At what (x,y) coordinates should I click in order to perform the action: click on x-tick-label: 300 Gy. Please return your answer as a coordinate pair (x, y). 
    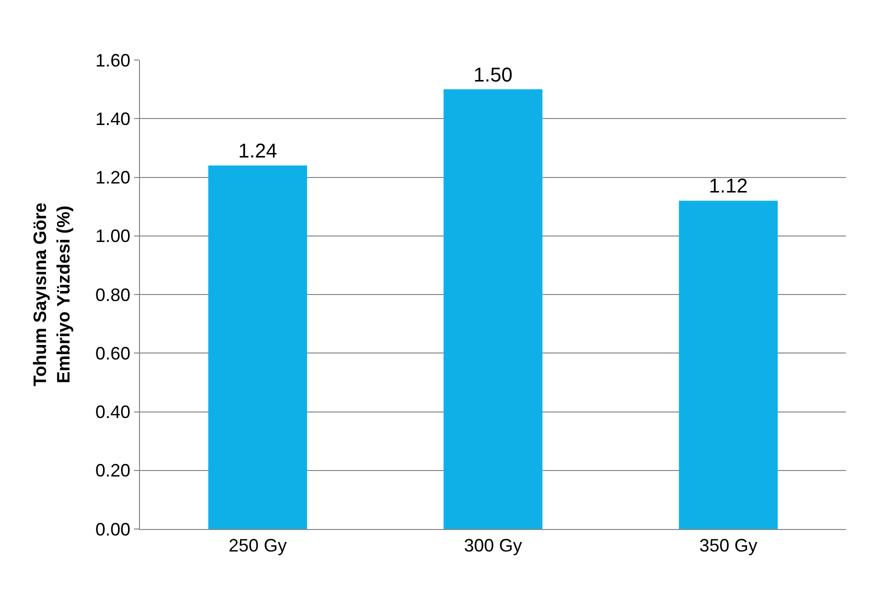
    Looking at the image, I should click on (493, 546).